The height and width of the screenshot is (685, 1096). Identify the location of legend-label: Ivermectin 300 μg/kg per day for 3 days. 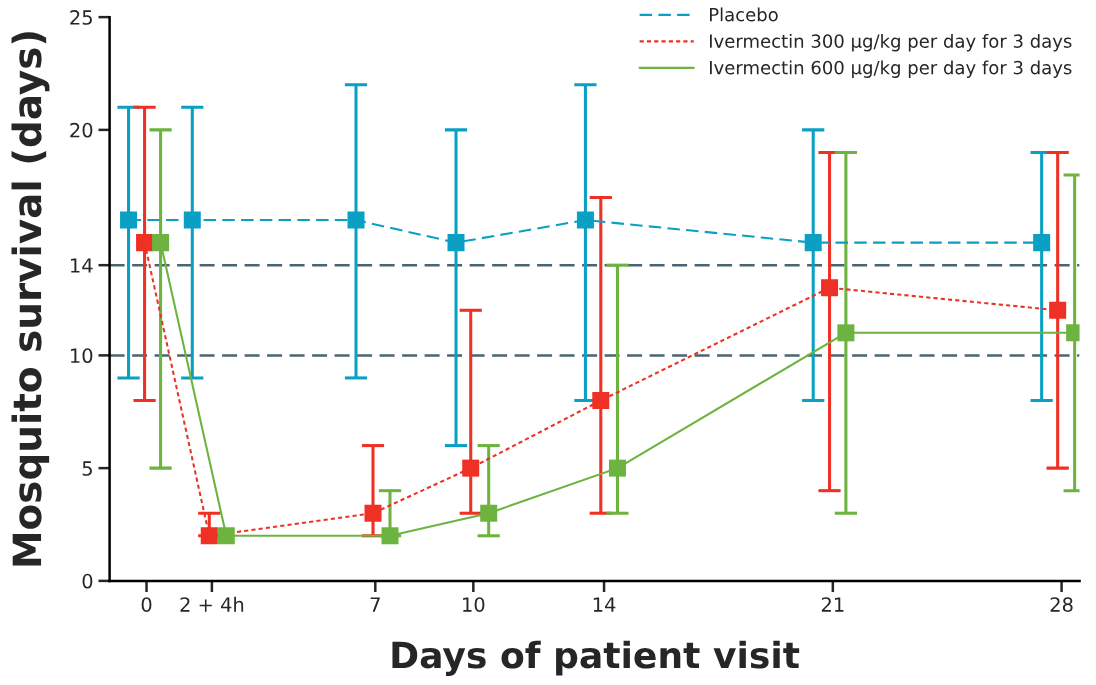
(890, 42).